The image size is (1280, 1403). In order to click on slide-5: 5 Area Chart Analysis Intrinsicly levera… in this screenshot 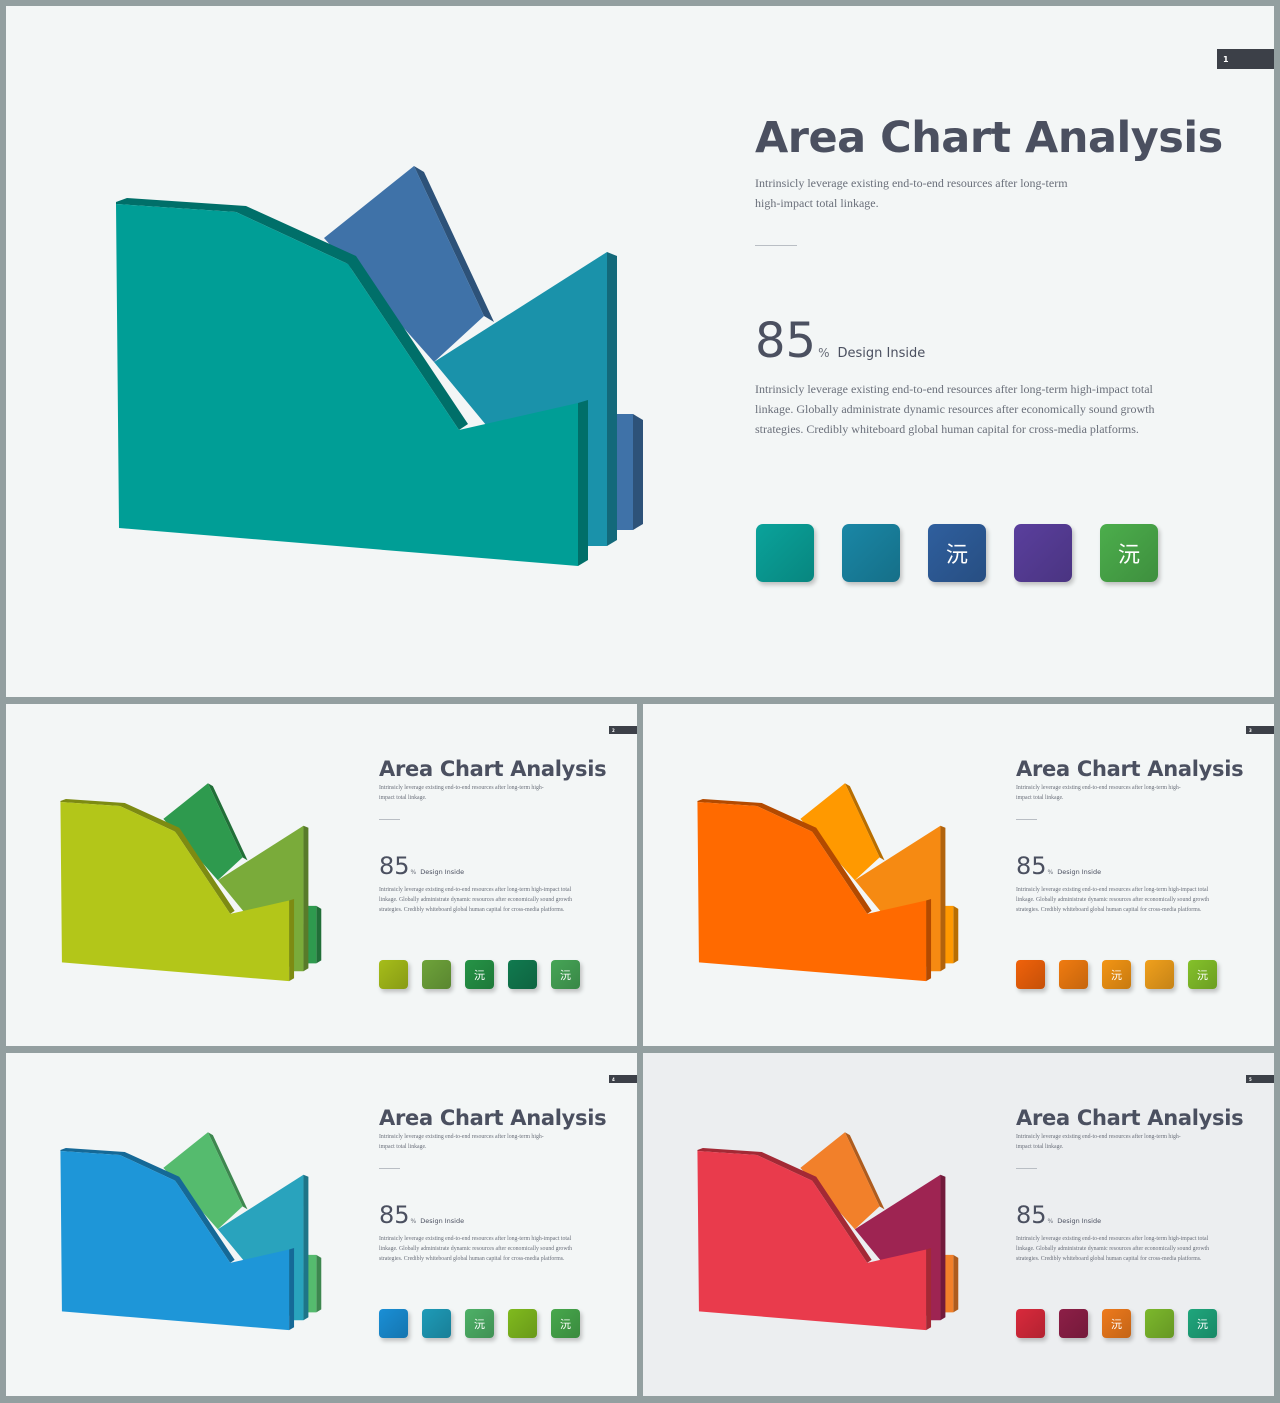, I will do `click(958, 1224)`.